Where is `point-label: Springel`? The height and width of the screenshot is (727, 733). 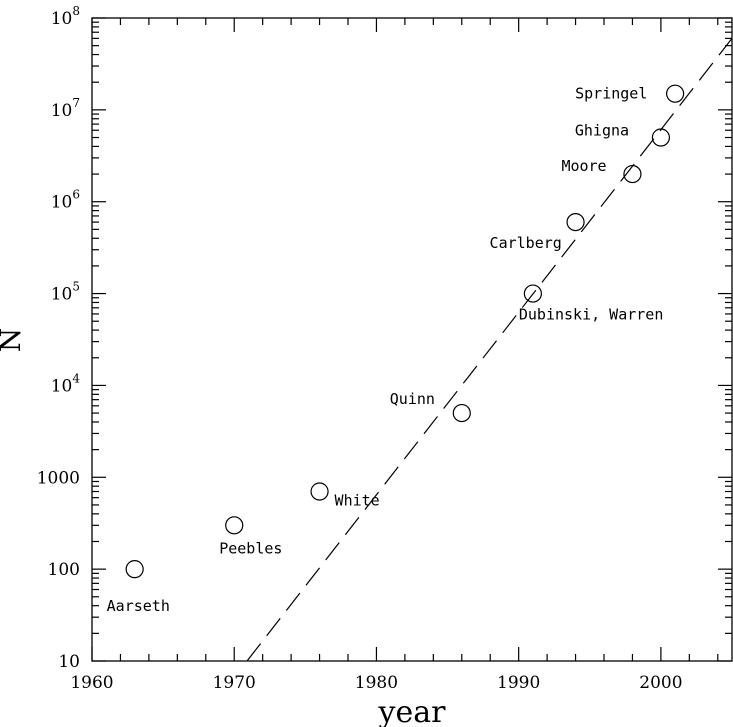
point-label: Springel is located at coordinates (611, 94).